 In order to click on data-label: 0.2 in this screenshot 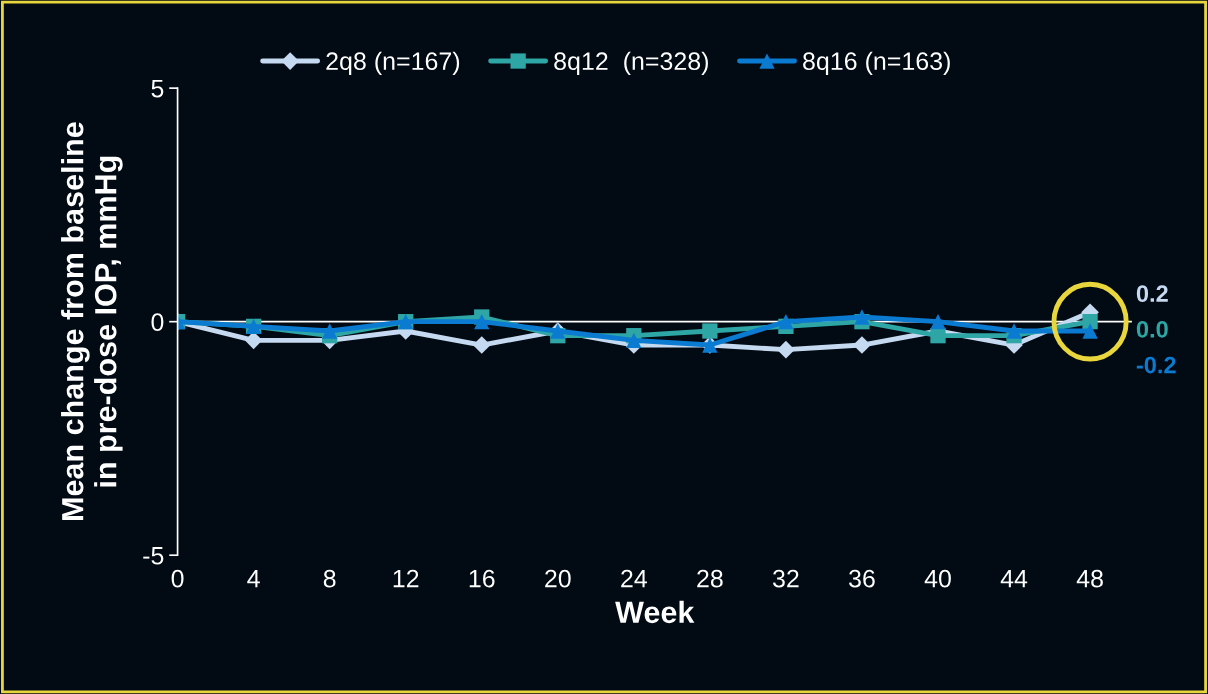, I will do `click(1152, 293)`.